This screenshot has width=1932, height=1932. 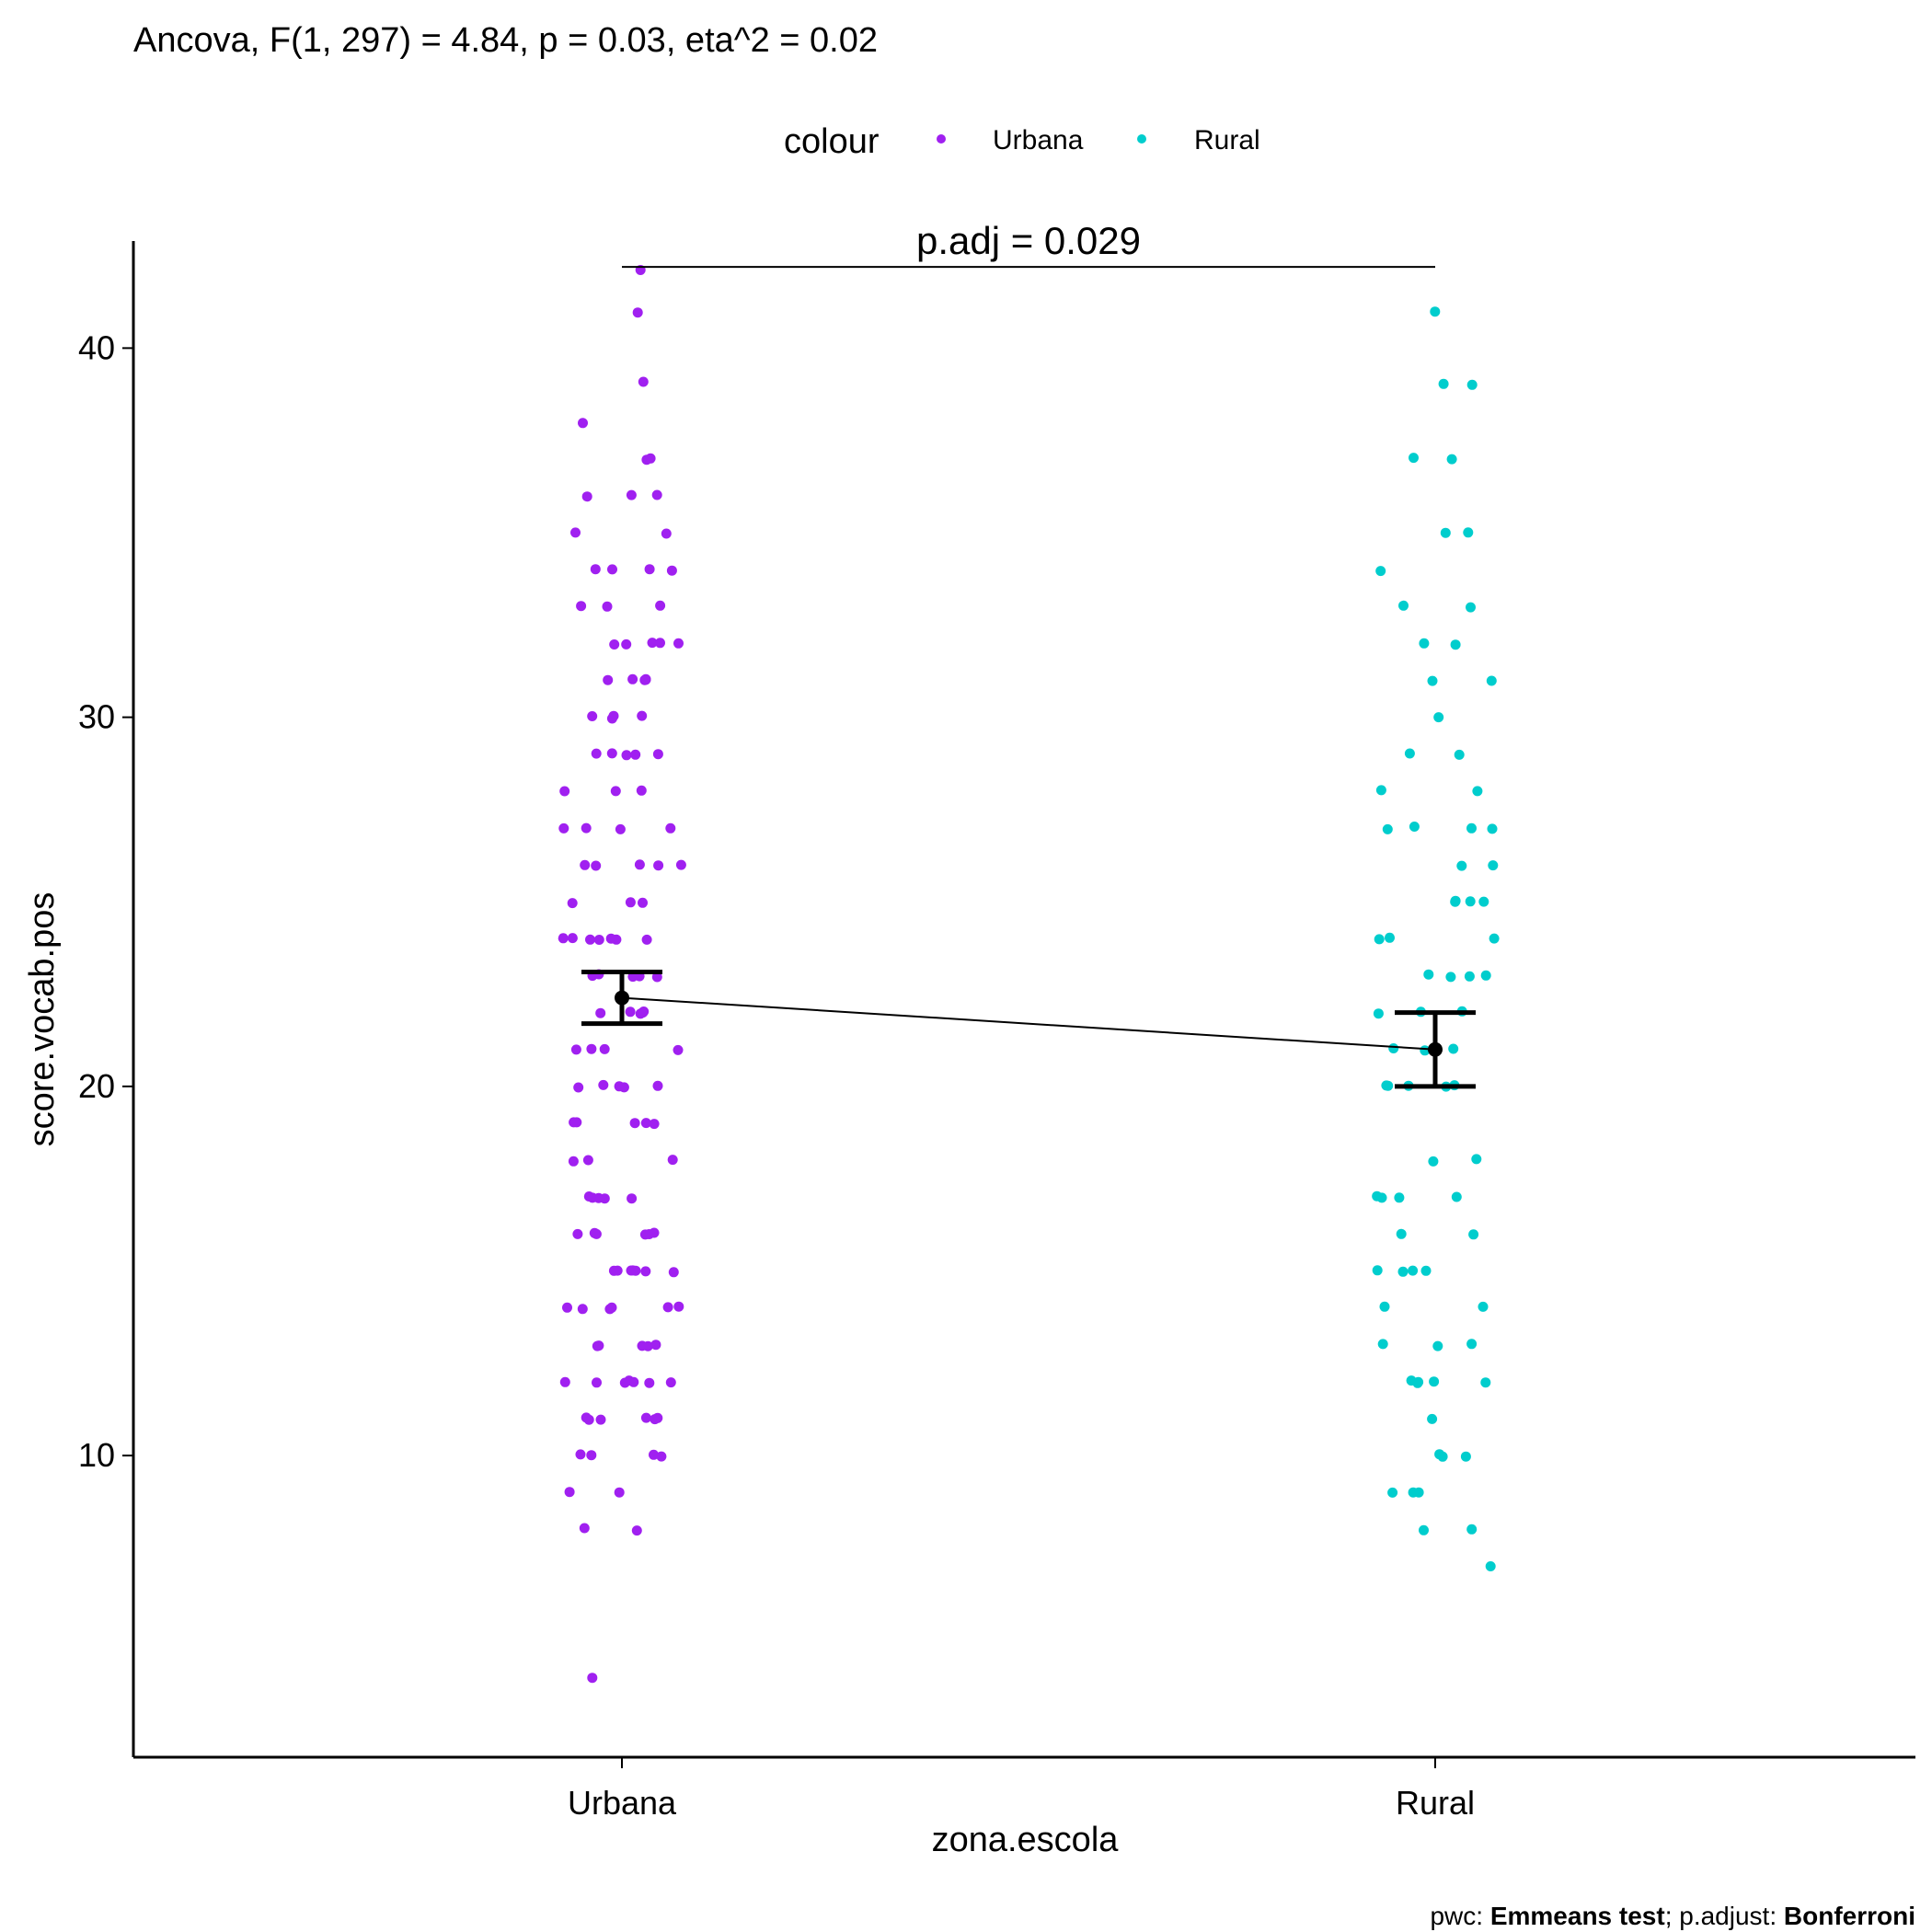 What do you see at coordinates (1028, 1029) in the screenshot?
I see `mean-summary` at bounding box center [1028, 1029].